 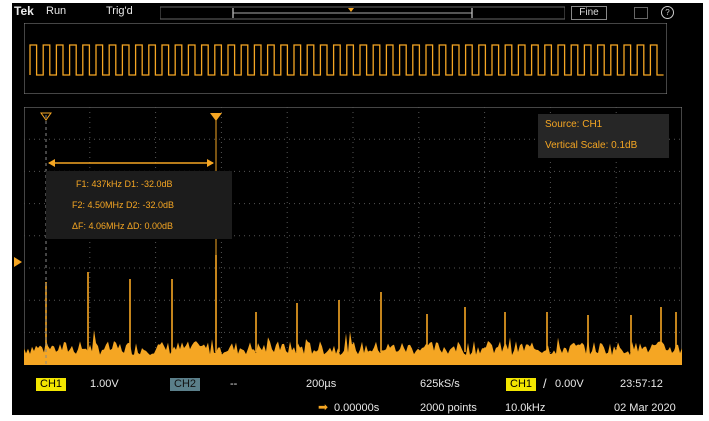 What do you see at coordinates (123, 226) in the screenshot?
I see `measurement-line-3: ΔF: 4.06MHz ΔD: 0.00dB` at bounding box center [123, 226].